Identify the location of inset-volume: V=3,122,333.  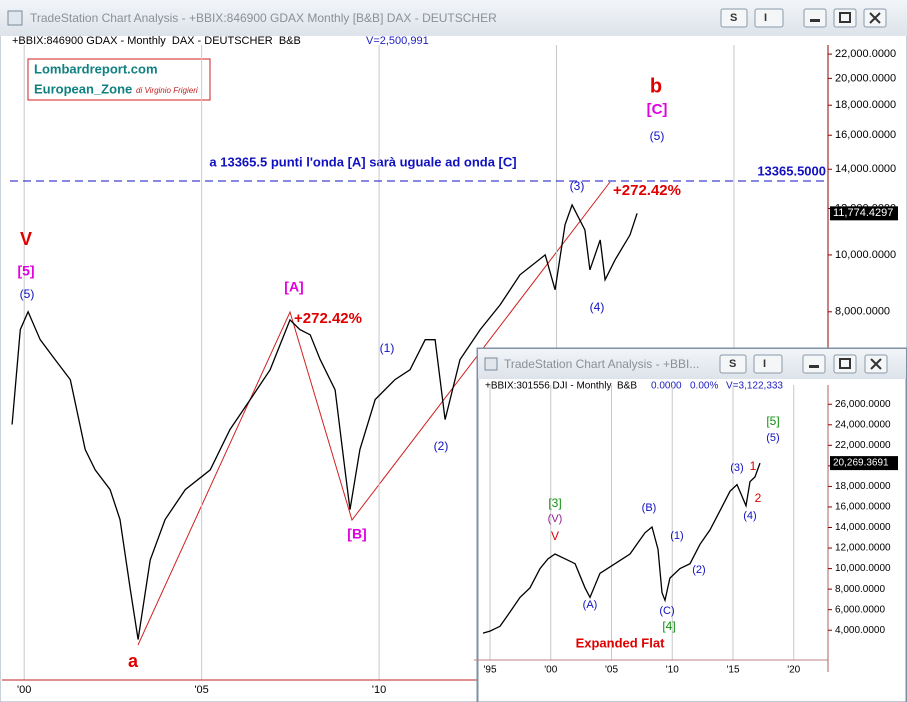
(754, 386).